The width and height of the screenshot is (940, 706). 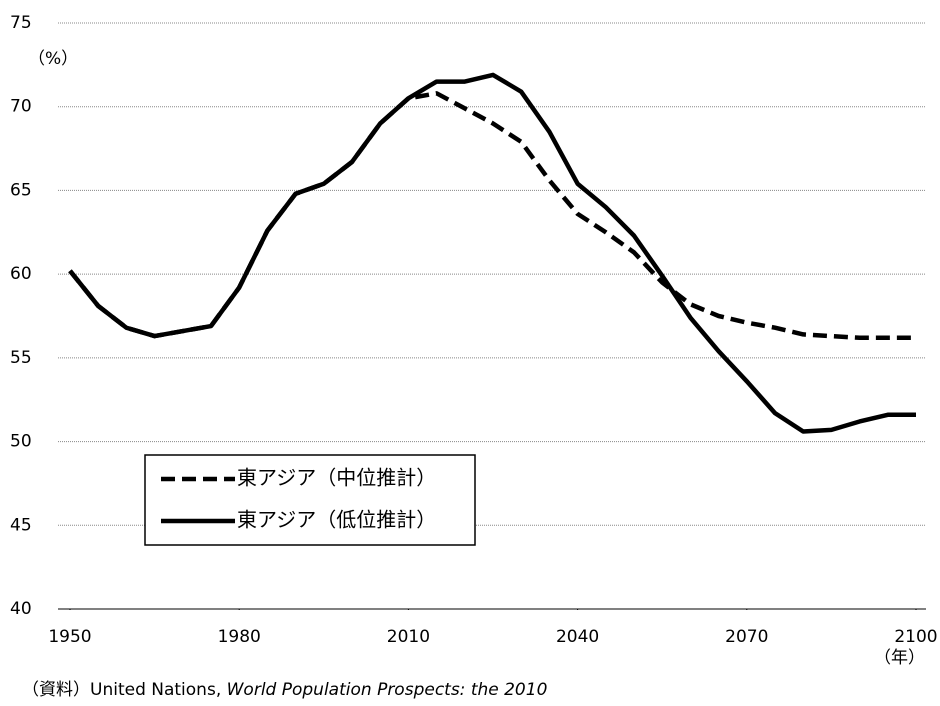 I want to click on x-tick-label: 2010, so click(x=408, y=637).